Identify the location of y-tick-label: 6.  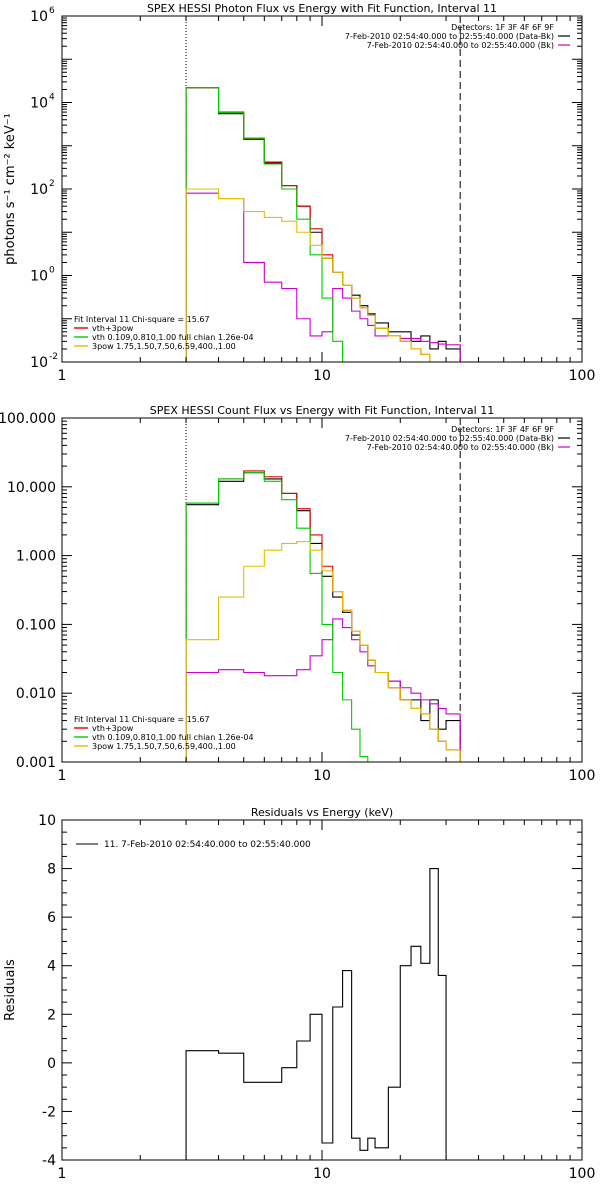
(51, 918).